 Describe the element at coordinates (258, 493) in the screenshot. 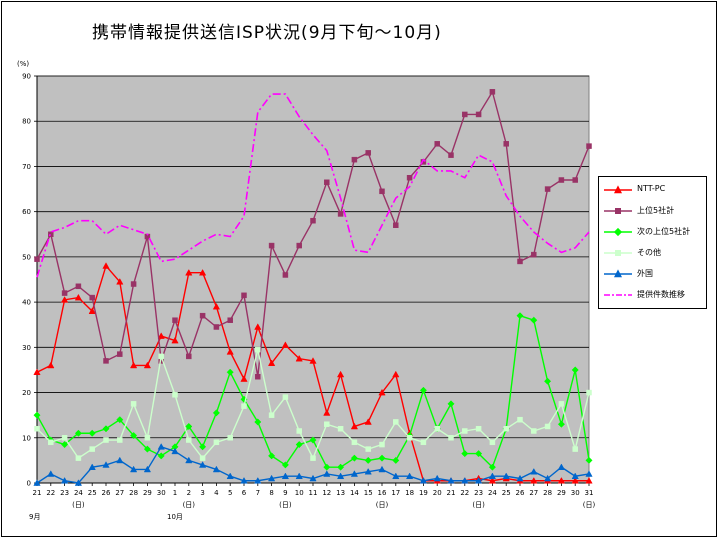

I see `x-tick-label: 7` at that location.